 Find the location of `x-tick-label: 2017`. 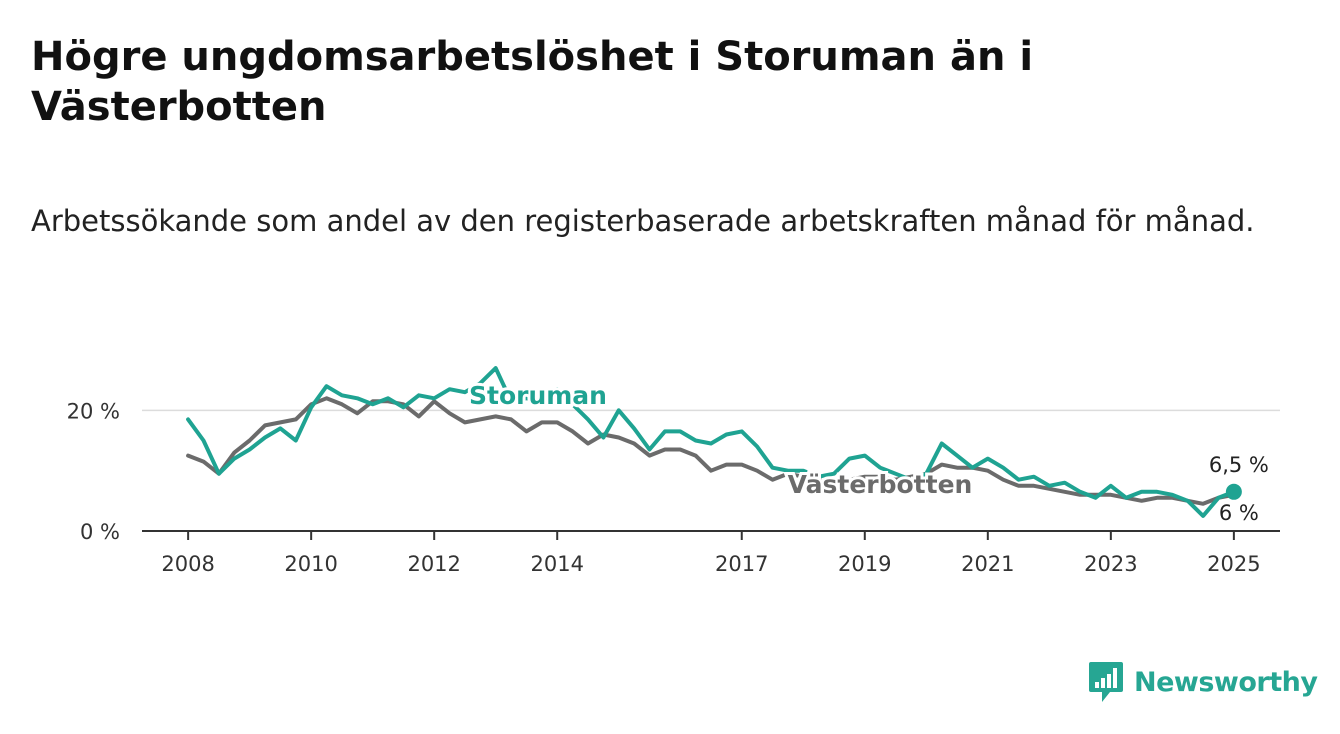

x-tick-label: 2017 is located at coordinates (741, 564).